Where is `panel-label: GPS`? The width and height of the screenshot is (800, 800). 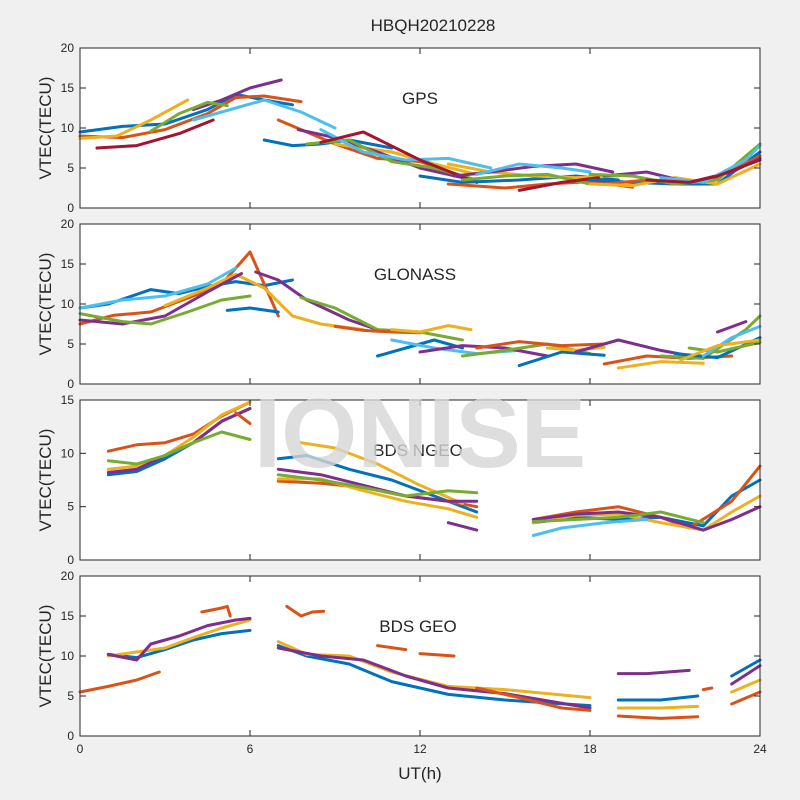
panel-label: GPS is located at coordinates (420, 98).